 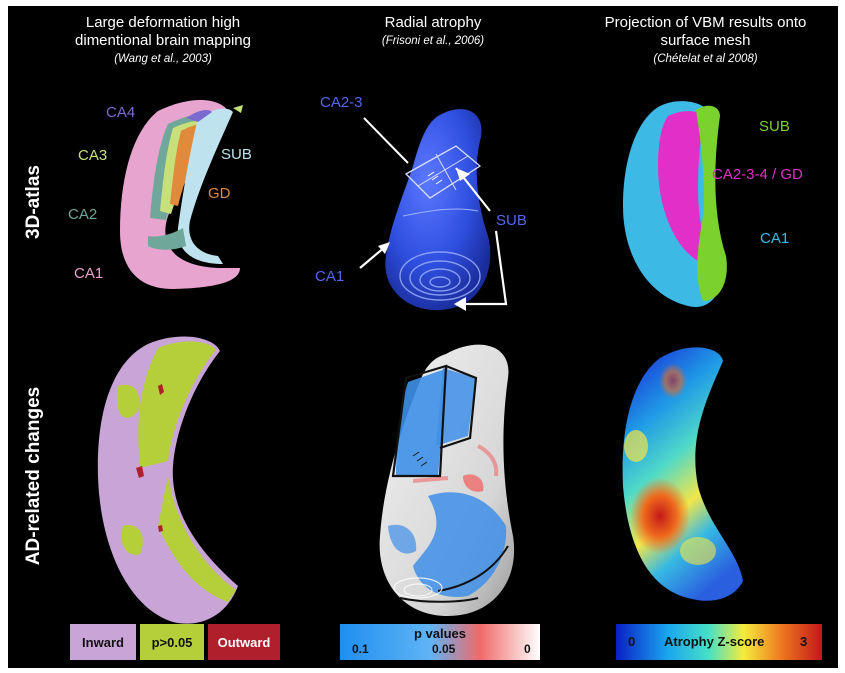 What do you see at coordinates (804, 641) in the screenshot?
I see `legend-z-max: 3` at bounding box center [804, 641].